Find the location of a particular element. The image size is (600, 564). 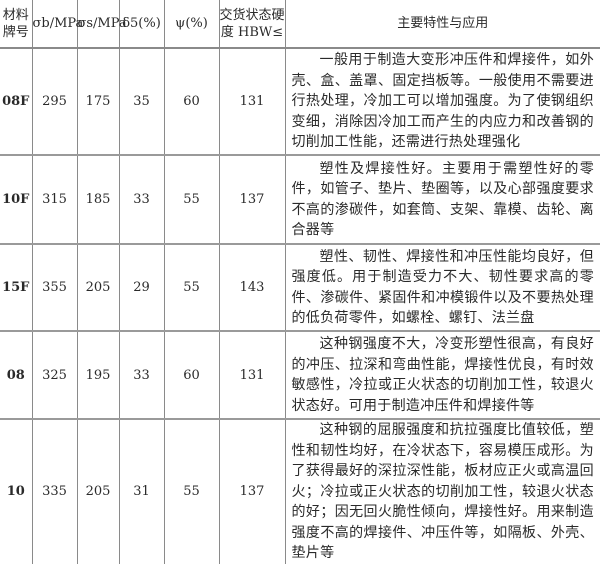

tensile-strength-cell: 325 is located at coordinates (54, 375).